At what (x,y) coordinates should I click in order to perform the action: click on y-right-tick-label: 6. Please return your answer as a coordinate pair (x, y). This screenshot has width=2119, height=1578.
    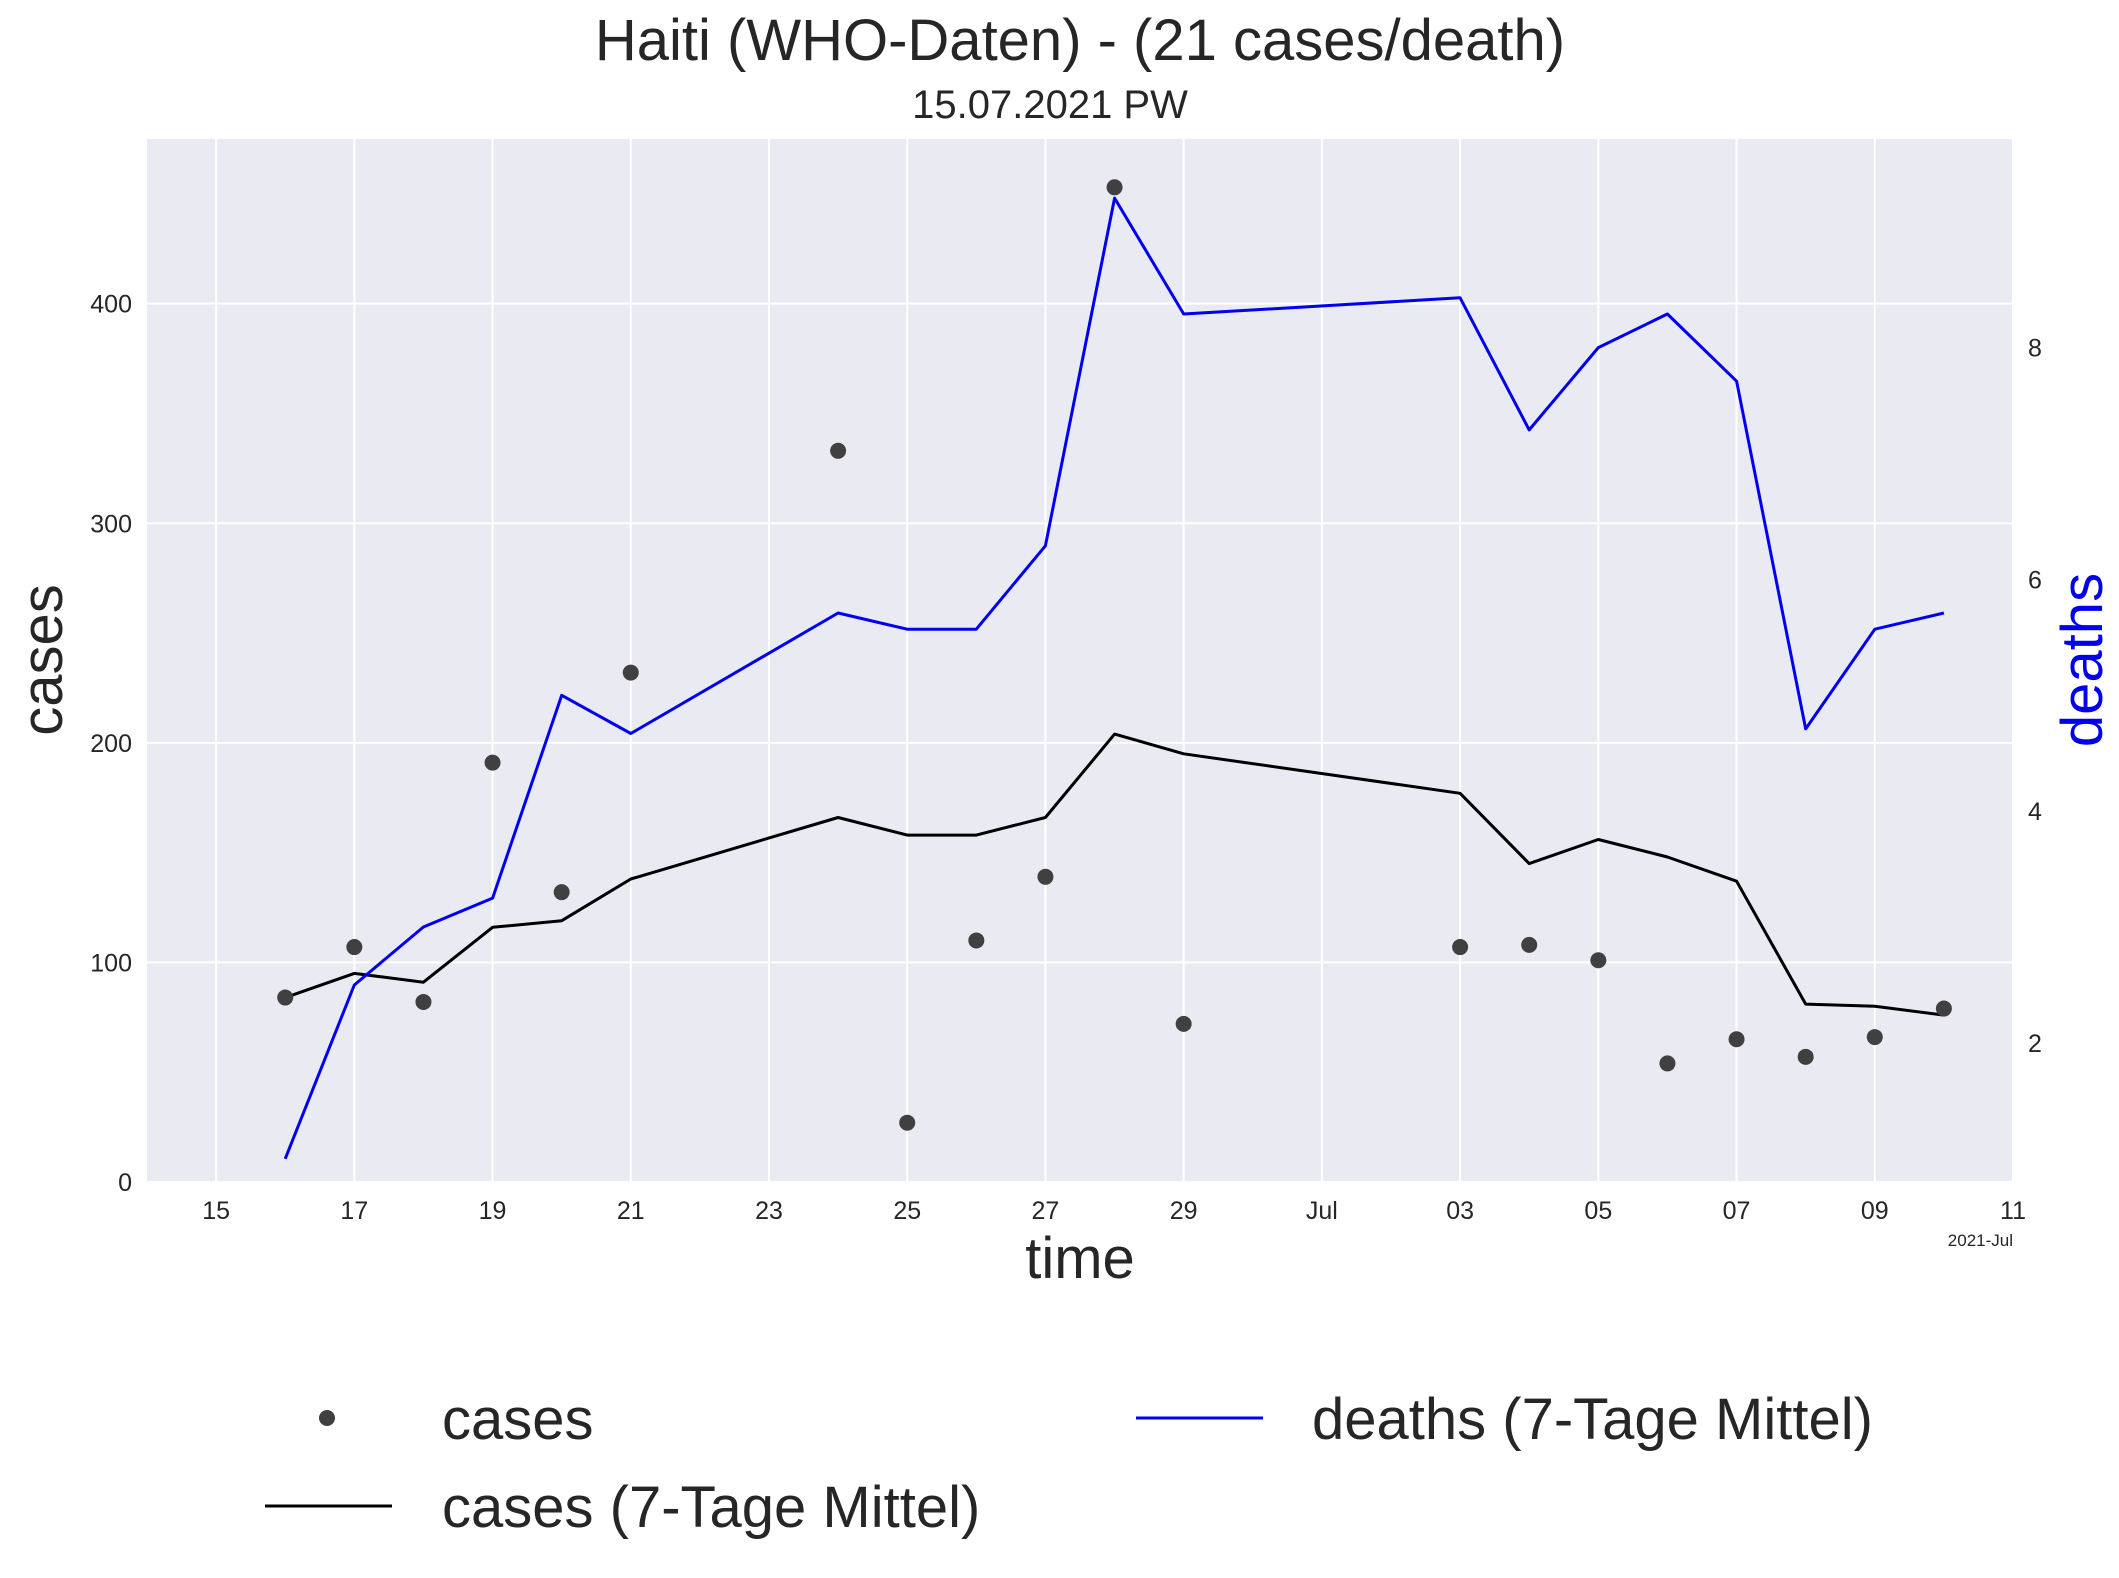
    Looking at the image, I should click on (2035, 580).